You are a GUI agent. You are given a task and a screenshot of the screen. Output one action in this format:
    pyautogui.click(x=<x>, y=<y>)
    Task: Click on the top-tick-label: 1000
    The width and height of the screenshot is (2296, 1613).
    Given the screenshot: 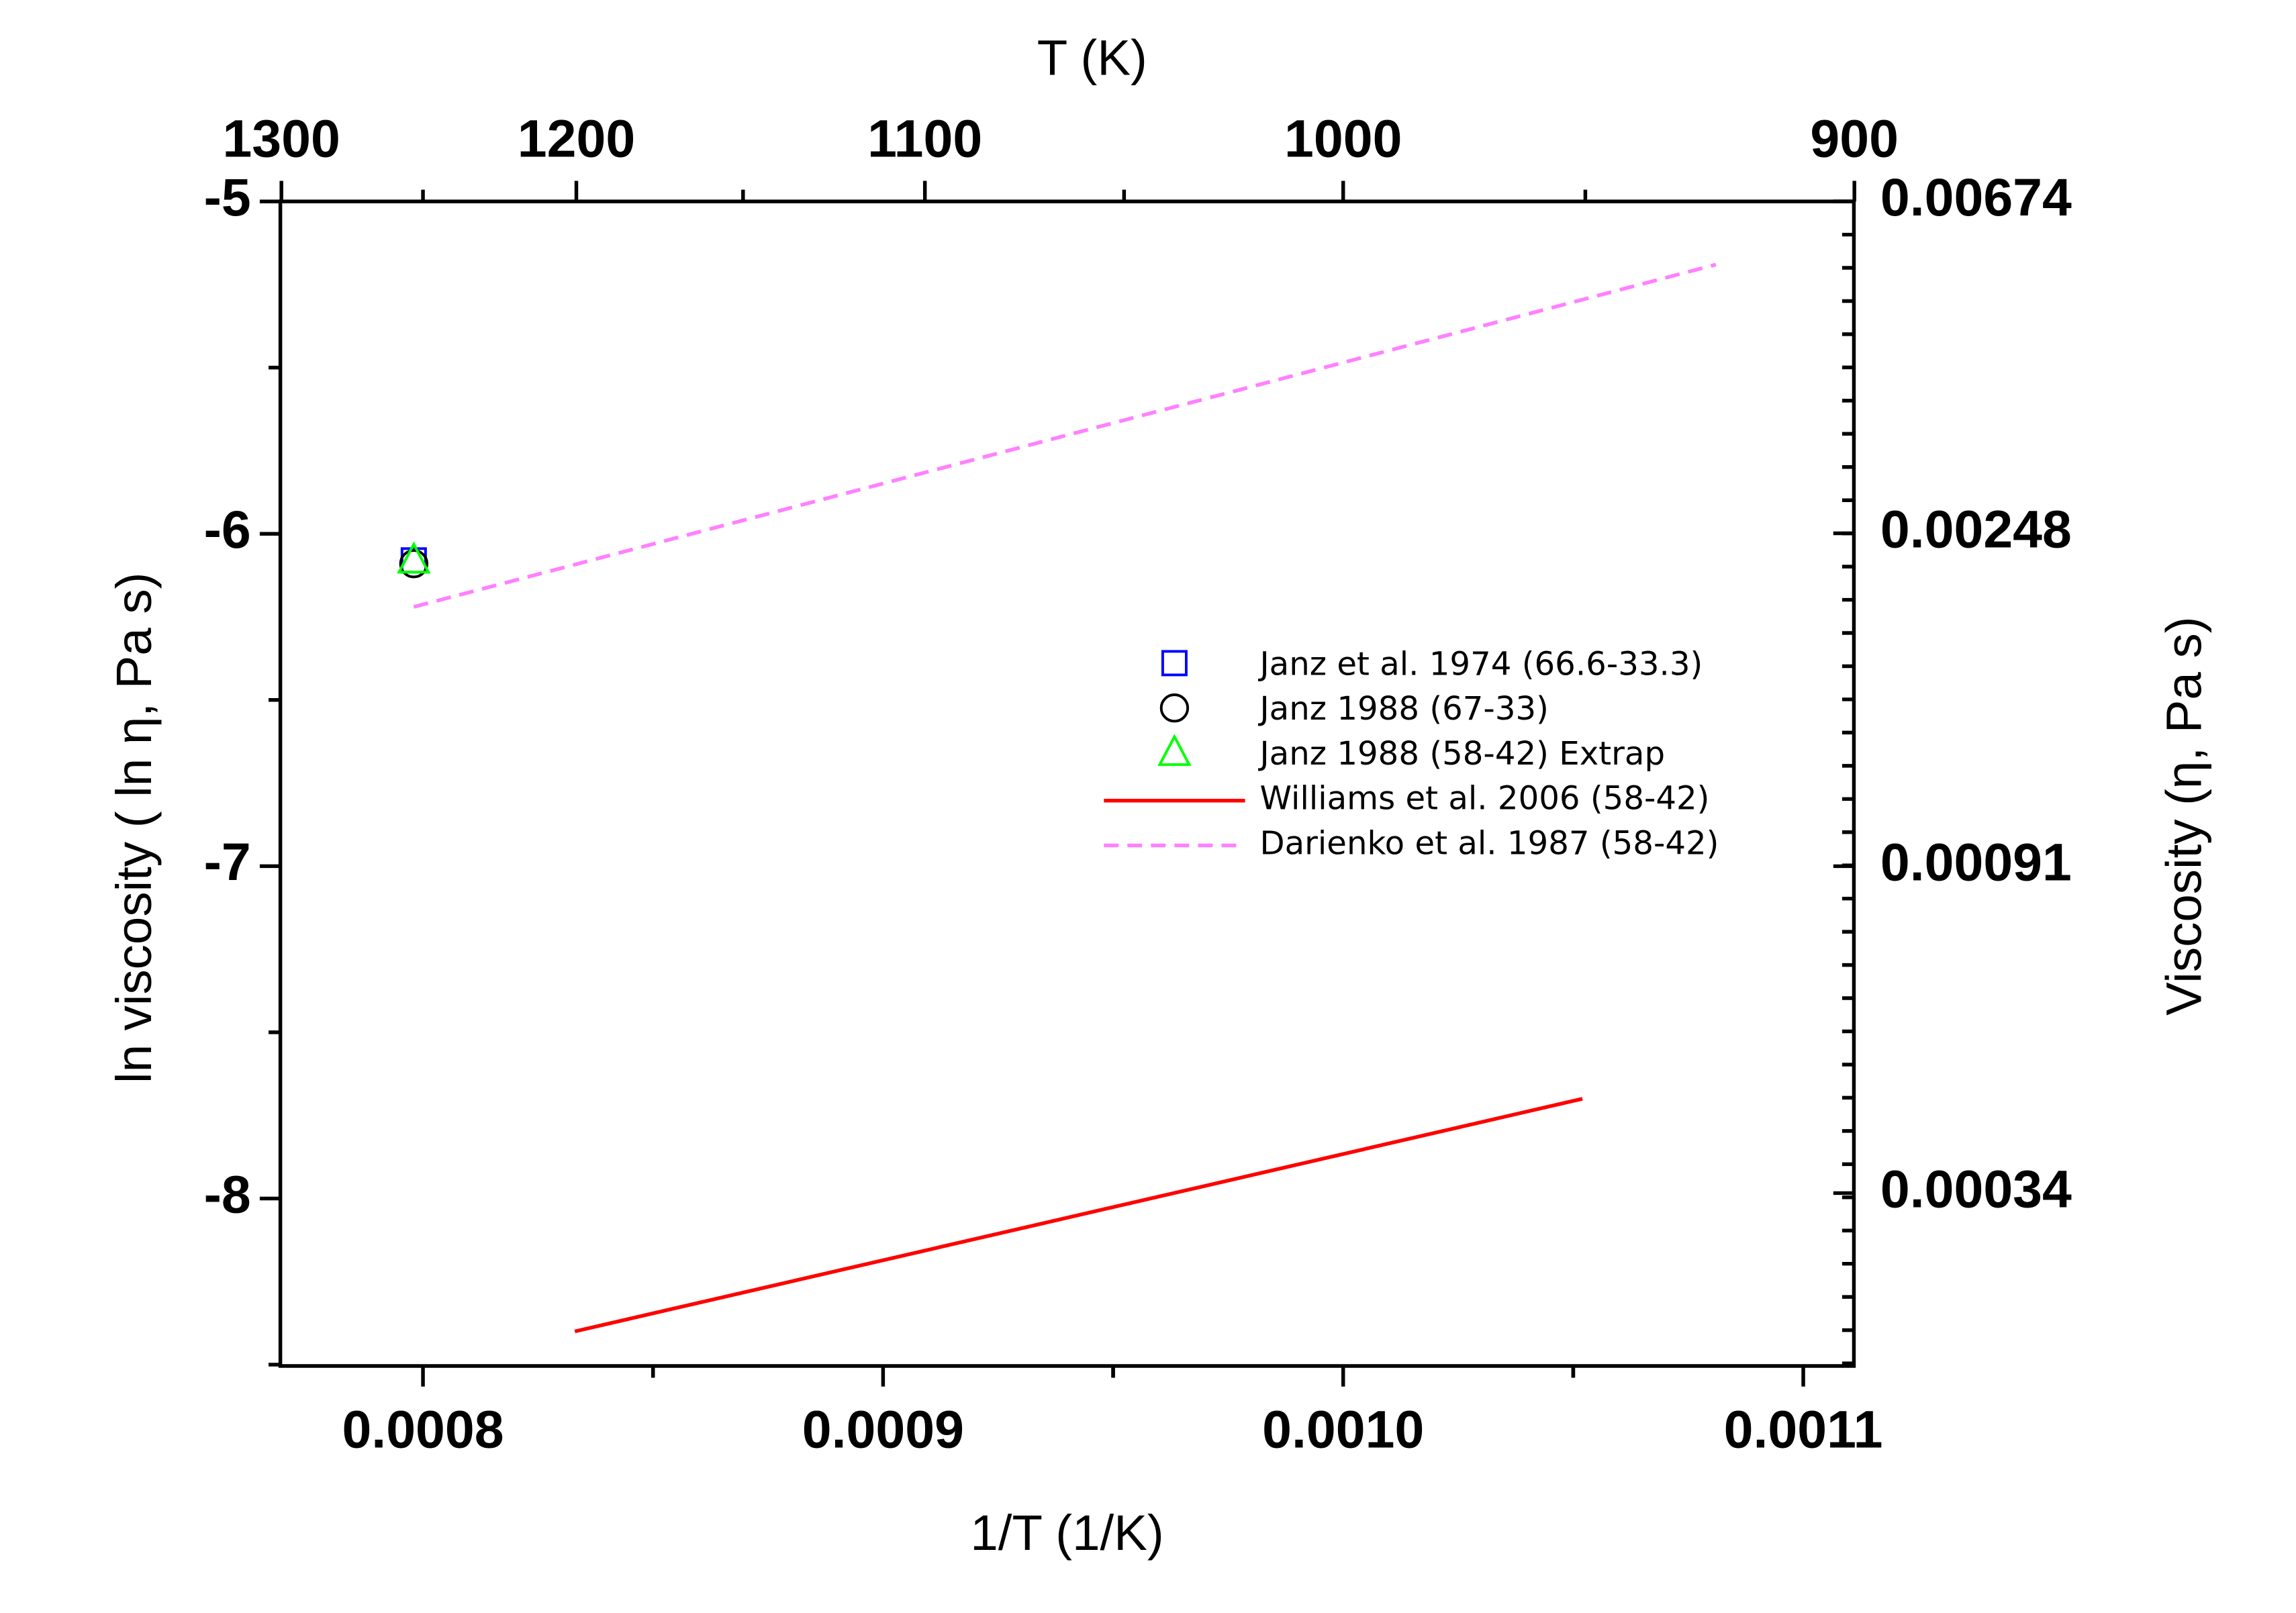 What is the action you would take?
    pyautogui.click(x=1343, y=138)
    